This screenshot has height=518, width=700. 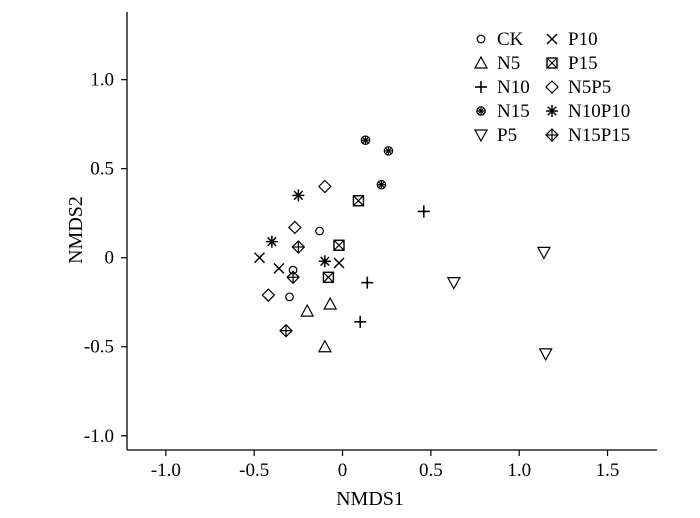 What do you see at coordinates (99, 347) in the screenshot?
I see `y-tick-label: -0.5` at bounding box center [99, 347].